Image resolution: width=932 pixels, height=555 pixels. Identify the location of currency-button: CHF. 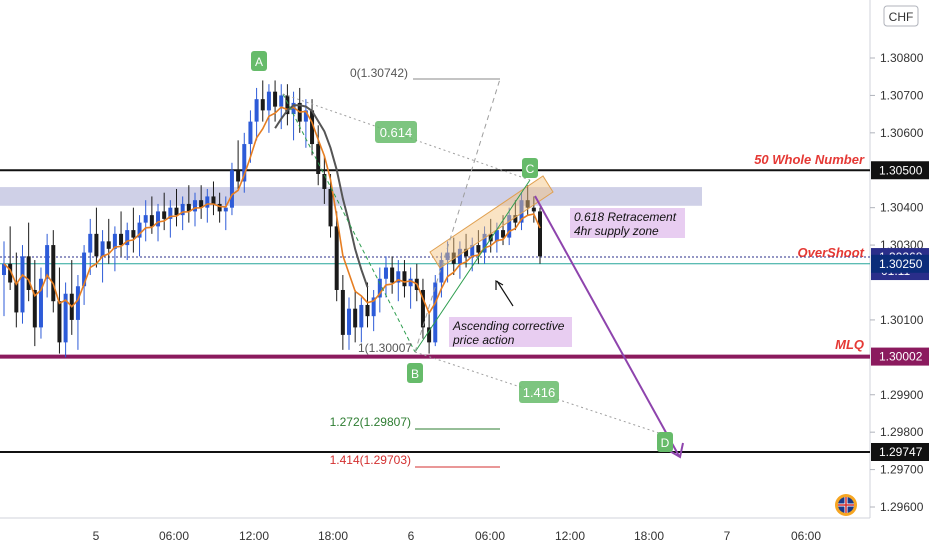
(901, 16).